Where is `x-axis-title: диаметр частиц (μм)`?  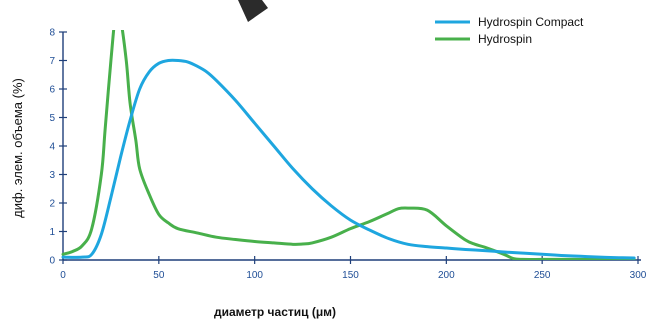 x-axis-title: диаметр частиц (μм) is located at coordinates (275, 312).